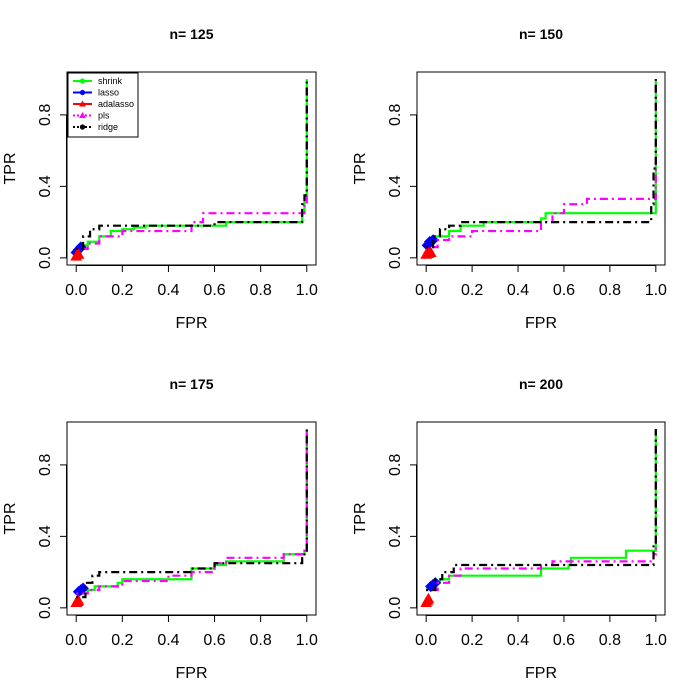  What do you see at coordinates (108, 127) in the screenshot?
I see `legend-label-ridge: ridge` at bounding box center [108, 127].